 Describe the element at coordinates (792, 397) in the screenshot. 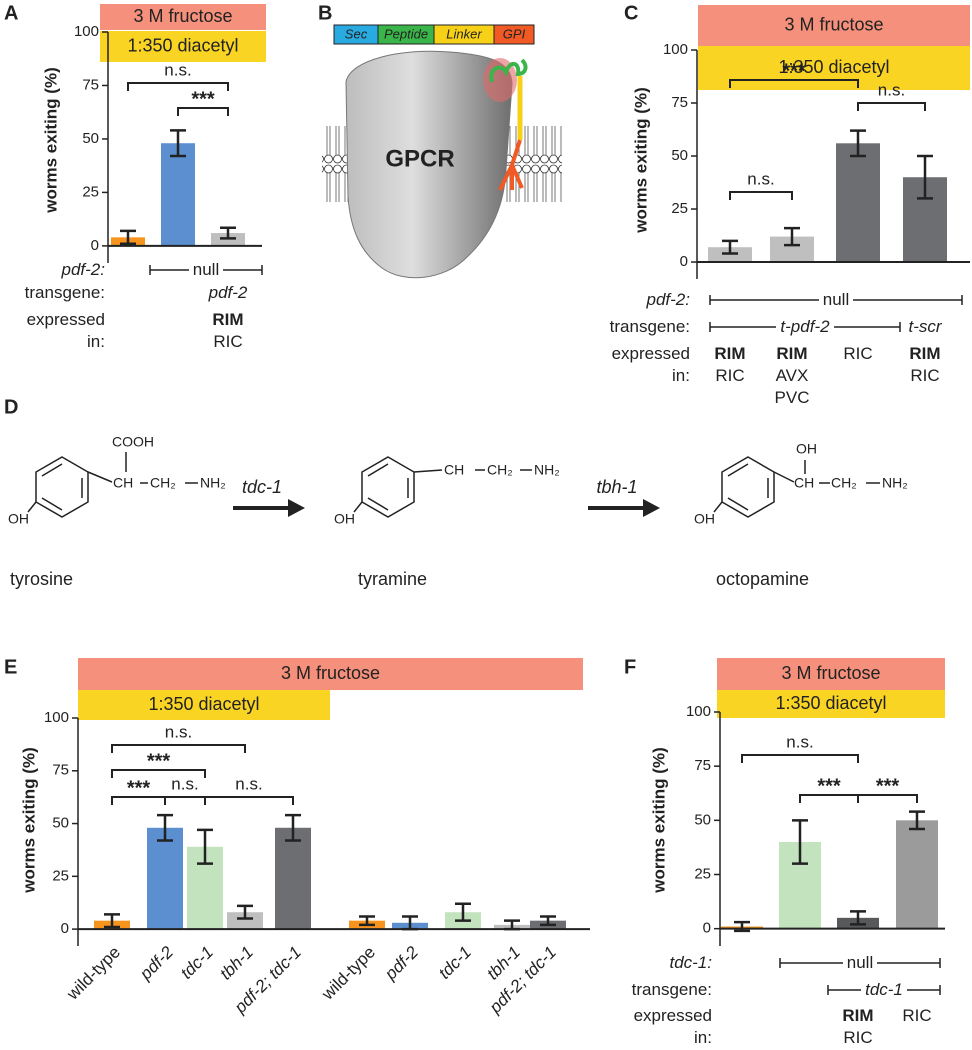

I see `neuron: PVC` at that location.